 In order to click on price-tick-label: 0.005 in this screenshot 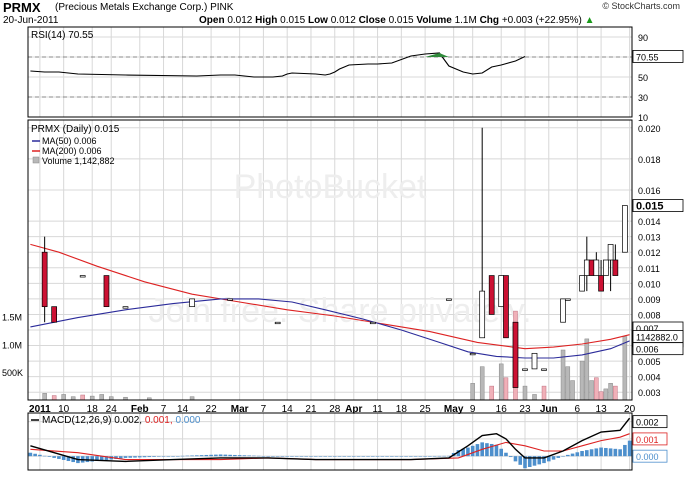, I will do `click(649, 362)`.